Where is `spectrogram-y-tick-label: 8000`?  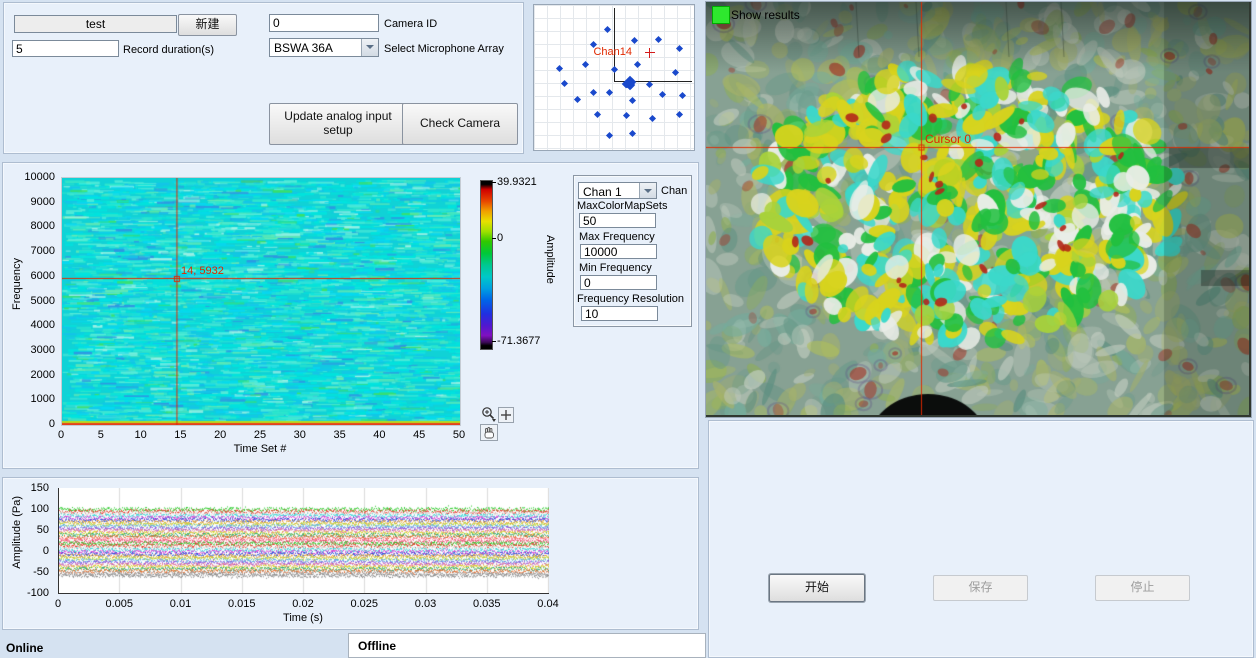 spectrogram-y-tick-label: 8000 is located at coordinates (42, 226).